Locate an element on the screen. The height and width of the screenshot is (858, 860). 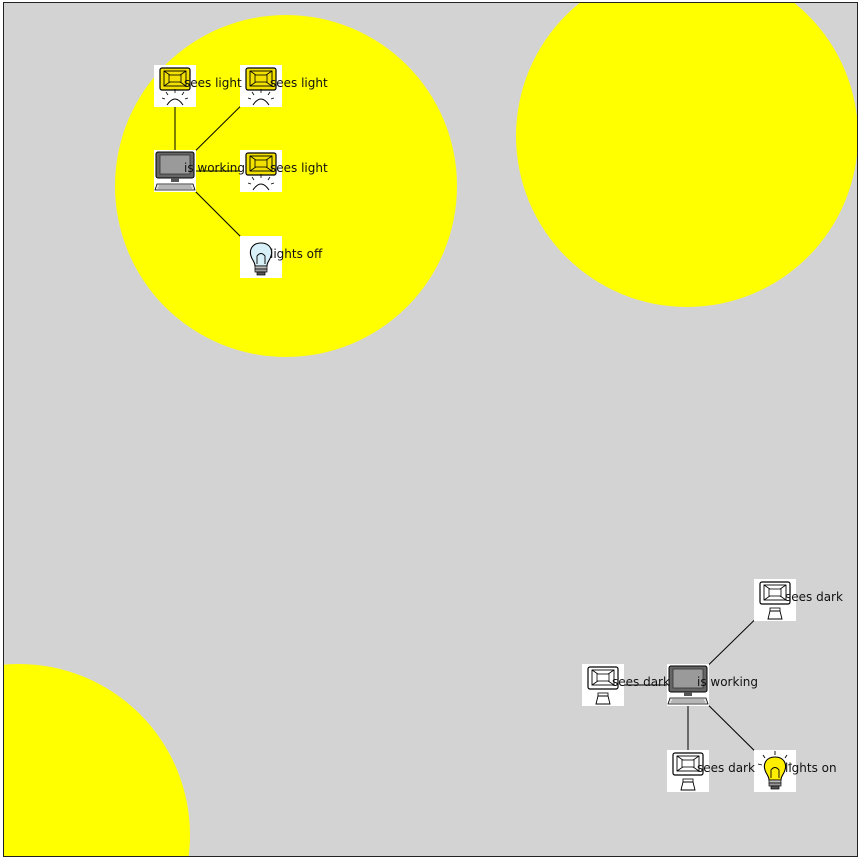
lit-zone-bottom-left is located at coordinates (97, 760).